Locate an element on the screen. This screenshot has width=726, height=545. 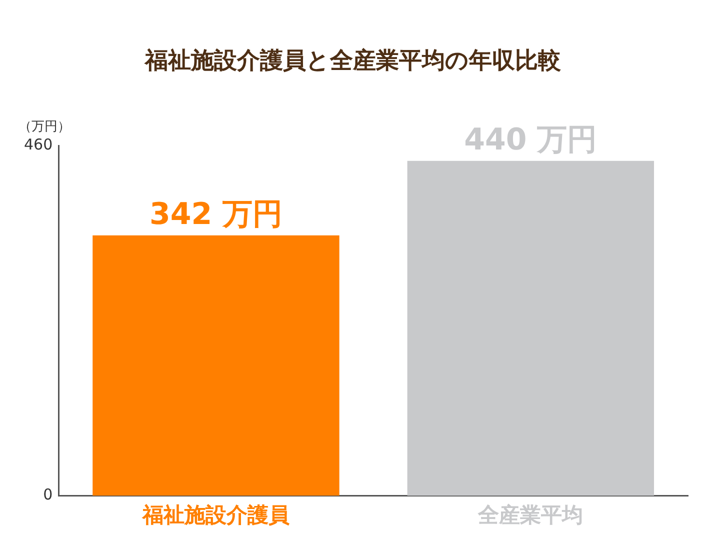
data-label: 342 万円 is located at coordinates (216, 214).